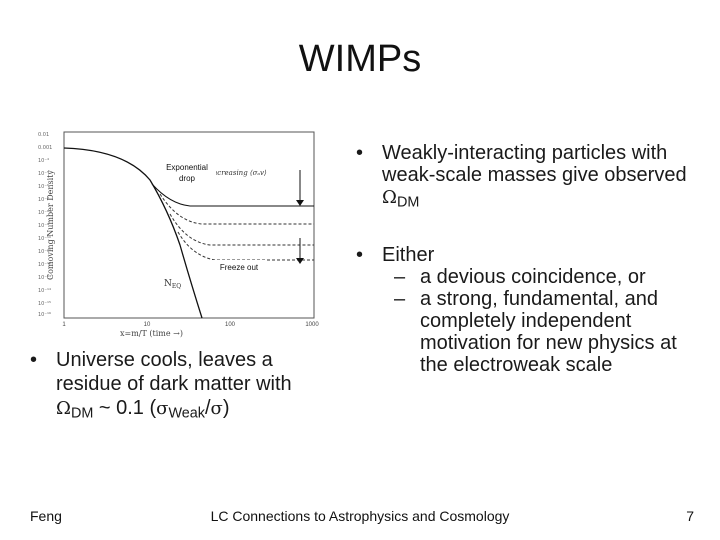  I want to click on svg-text: 10⁻¹⁴, so click(44, 291).